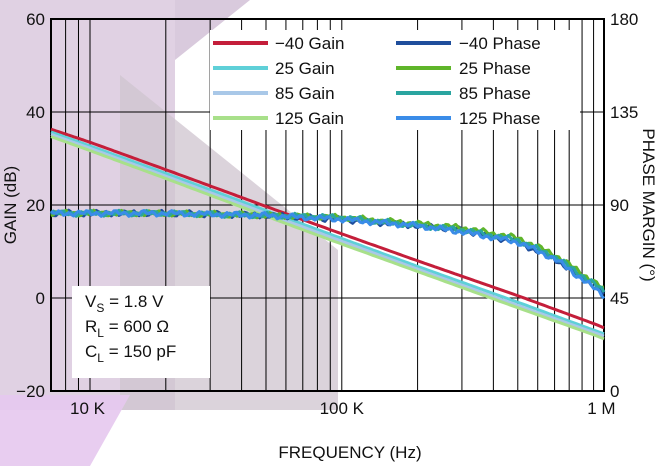  What do you see at coordinates (35, 19) in the screenshot?
I see `y-left-tick-label: 60` at bounding box center [35, 19].